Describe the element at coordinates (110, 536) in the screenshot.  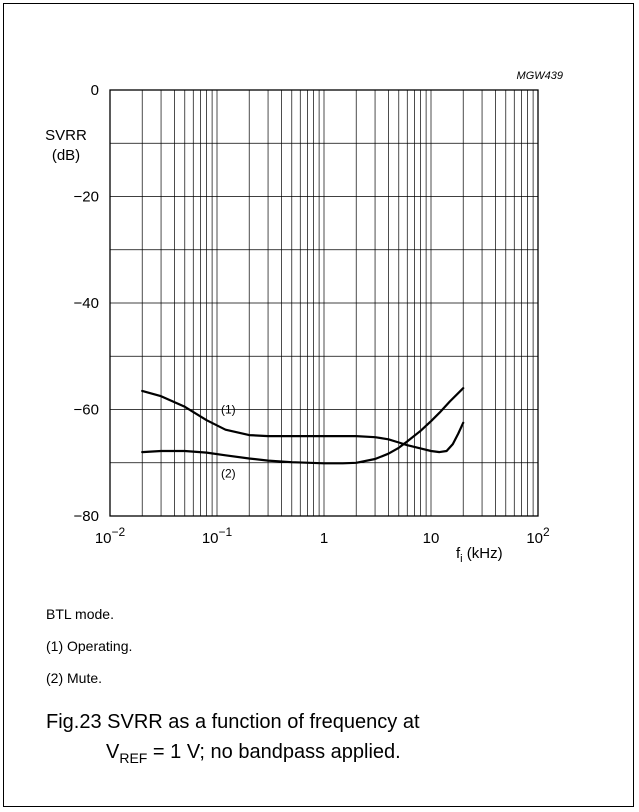
I see `x-tick-label: 10⁻²` at that location.